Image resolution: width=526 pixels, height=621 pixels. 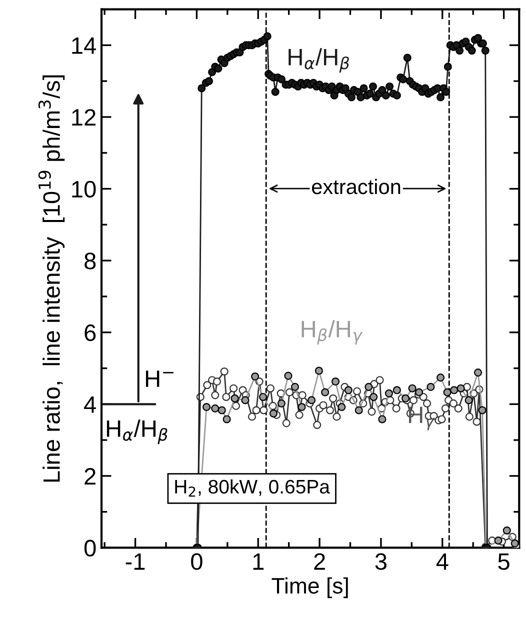 What do you see at coordinates (90, 404) in the screenshot?
I see `y-tick-label: 4` at bounding box center [90, 404].